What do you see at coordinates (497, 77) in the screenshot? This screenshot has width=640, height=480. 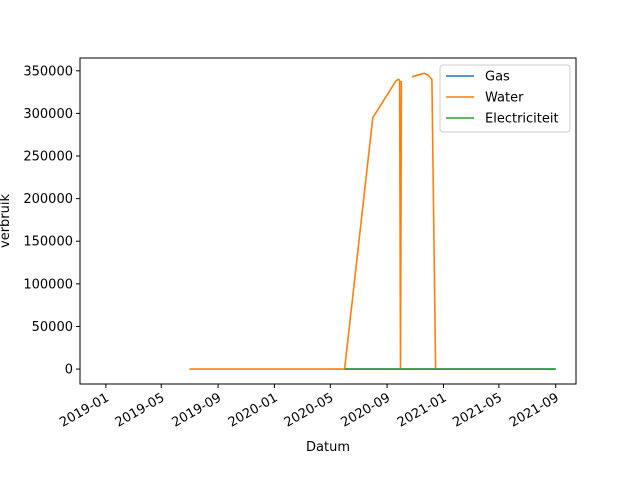 I see `legend-label-gas: Gas` at bounding box center [497, 77].